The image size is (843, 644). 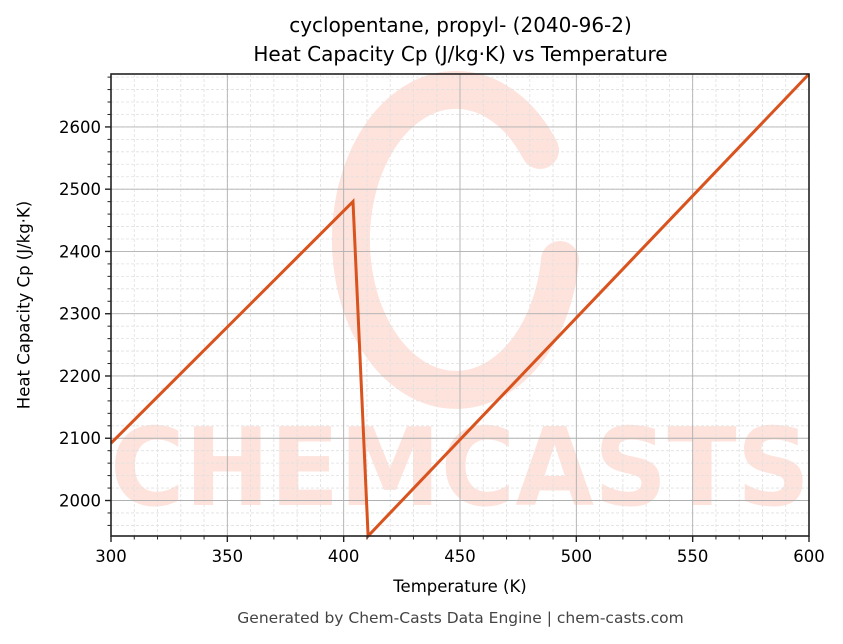 I want to click on y-tick-label: 2200, so click(x=80, y=376).